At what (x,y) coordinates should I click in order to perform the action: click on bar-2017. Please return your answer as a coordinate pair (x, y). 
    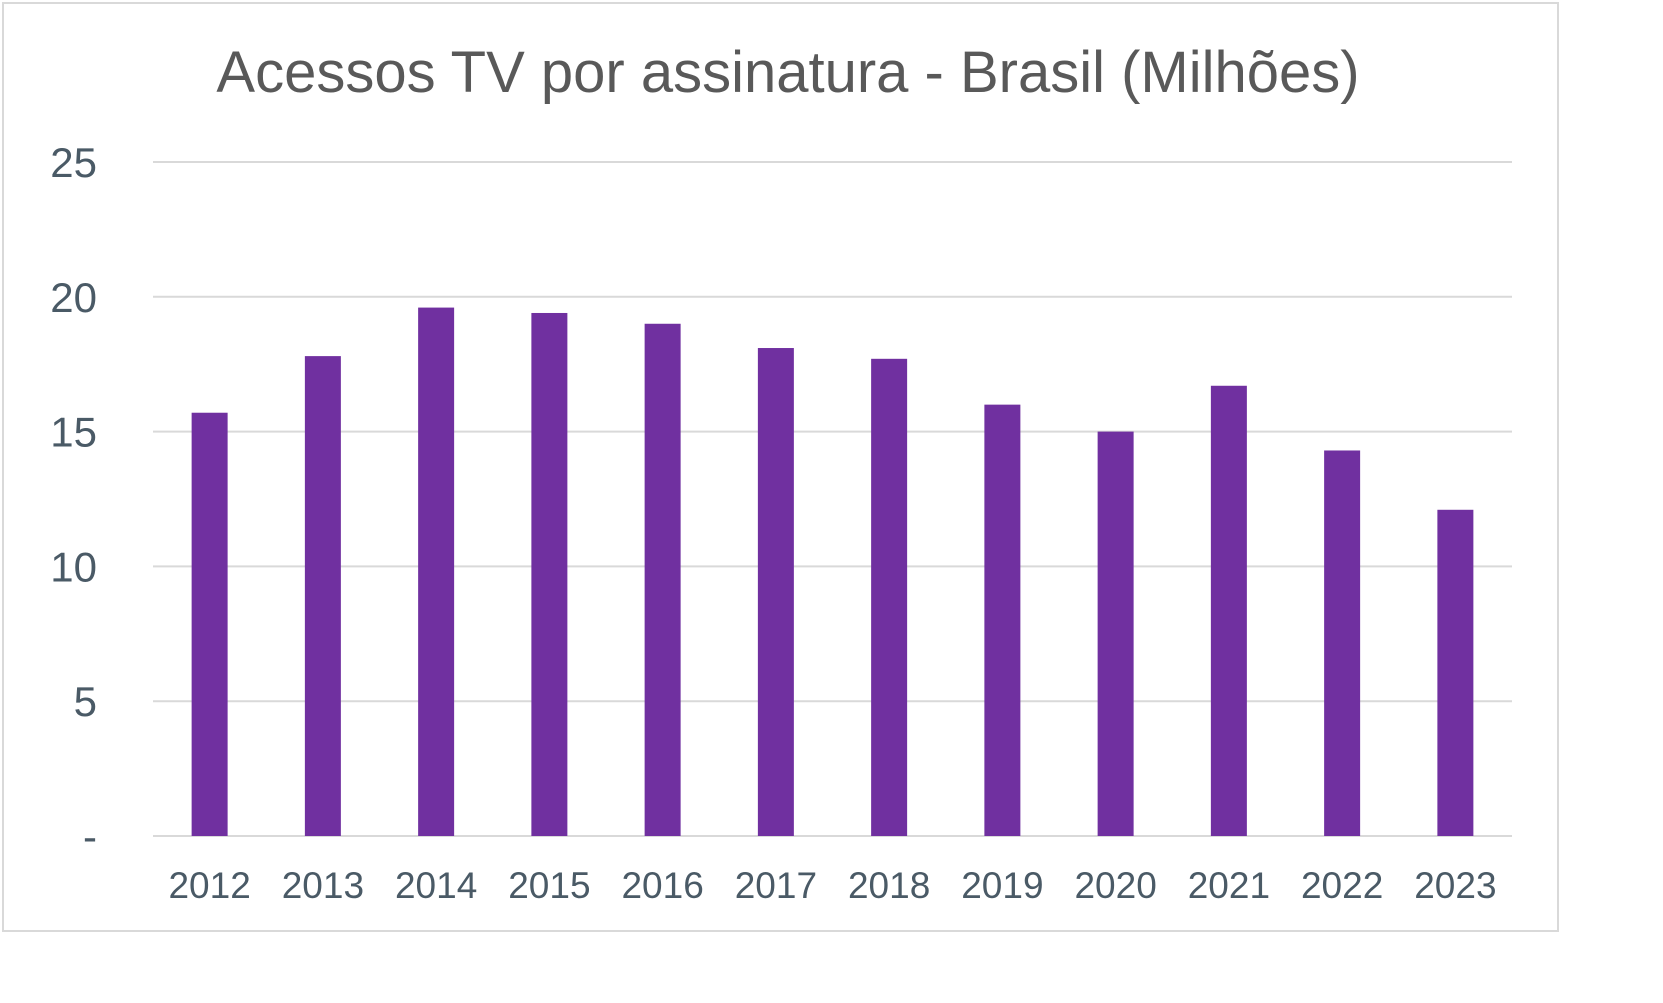
    Looking at the image, I should click on (775, 592).